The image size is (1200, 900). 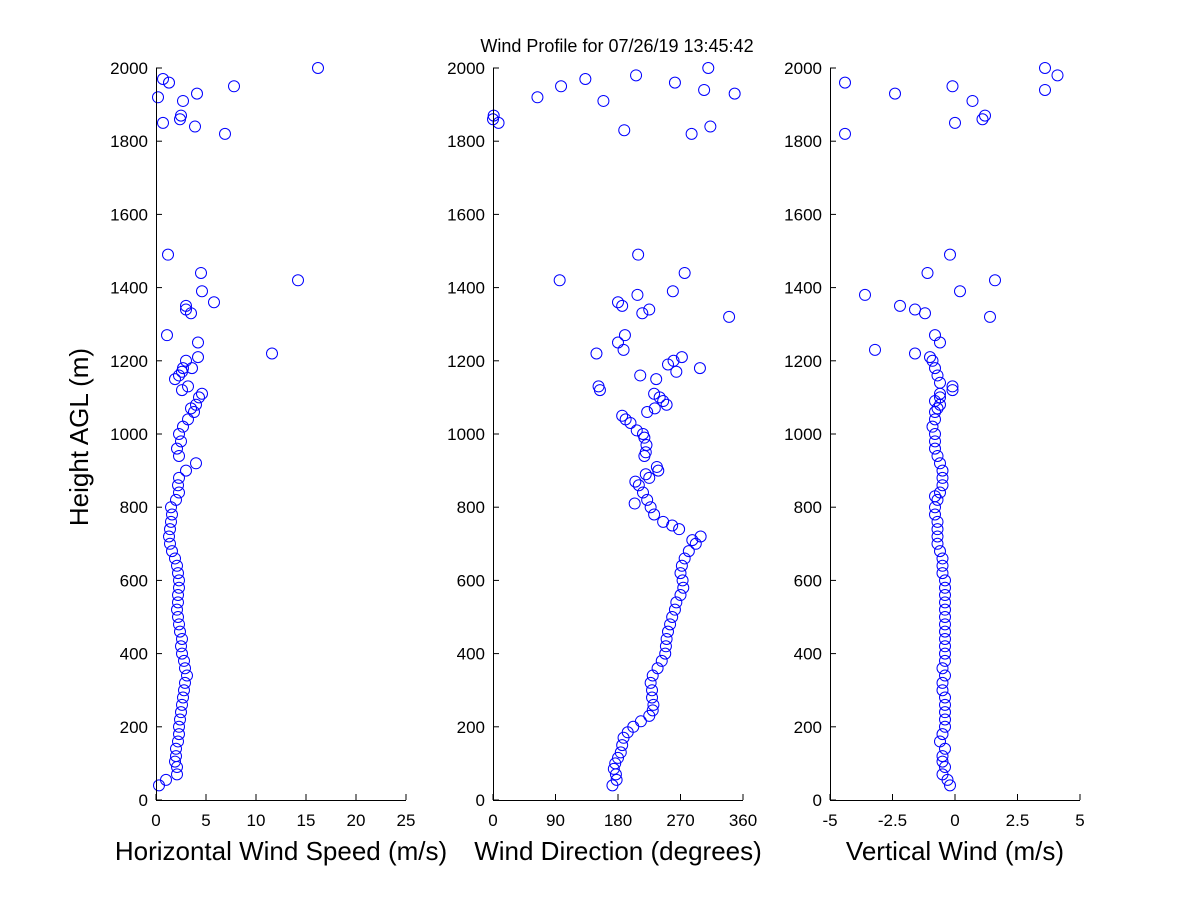 What do you see at coordinates (466, 434) in the screenshot?
I see `wind-direction-y-tick-label: 1000` at bounding box center [466, 434].